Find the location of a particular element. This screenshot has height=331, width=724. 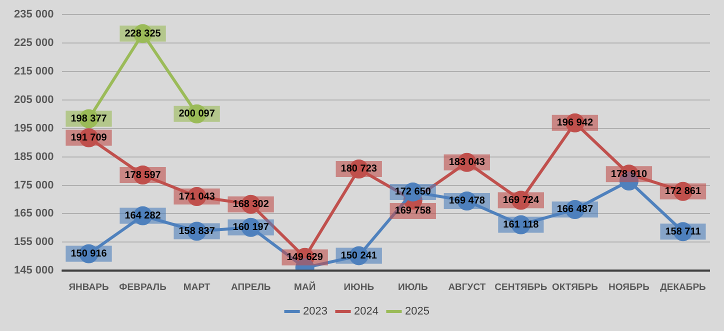

data-label: 158 837 is located at coordinates (197, 231).